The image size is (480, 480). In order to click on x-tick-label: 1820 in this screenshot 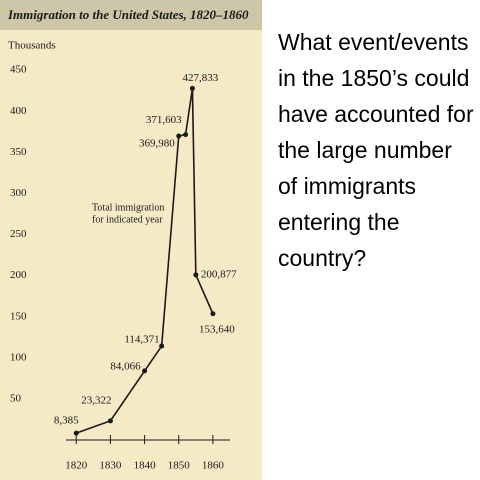, I will do `click(76, 466)`.